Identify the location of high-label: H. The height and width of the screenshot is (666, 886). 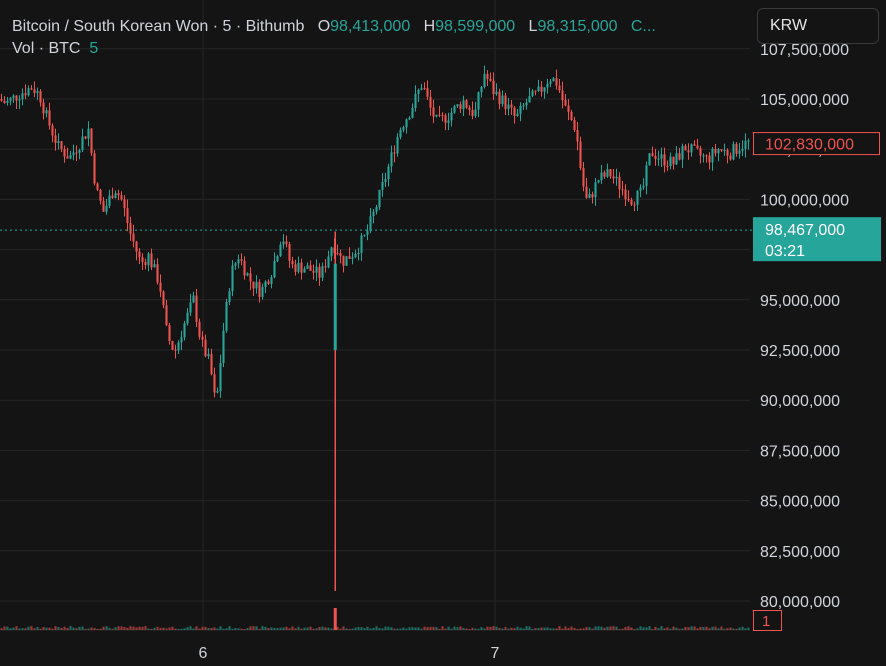
(429, 26).